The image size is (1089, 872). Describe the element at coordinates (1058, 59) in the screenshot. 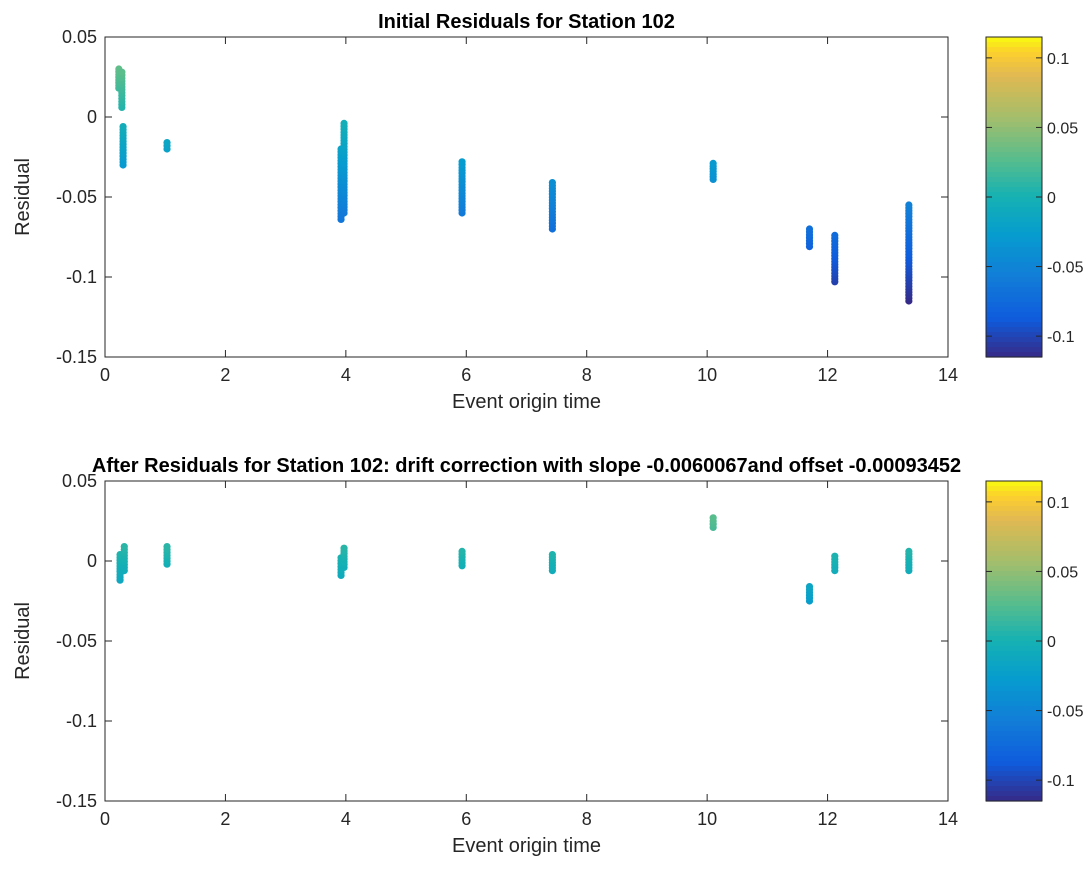

I see `colorbar-tick-label: 0.1` at that location.